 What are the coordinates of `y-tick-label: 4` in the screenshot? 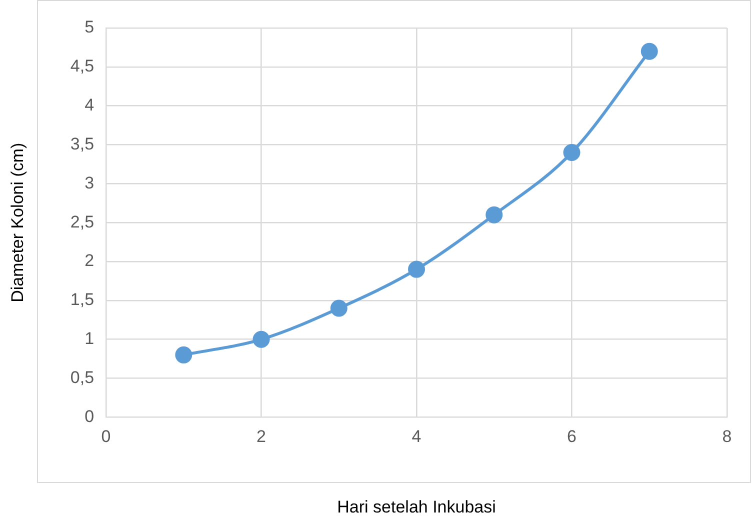 It's located at (89, 105).